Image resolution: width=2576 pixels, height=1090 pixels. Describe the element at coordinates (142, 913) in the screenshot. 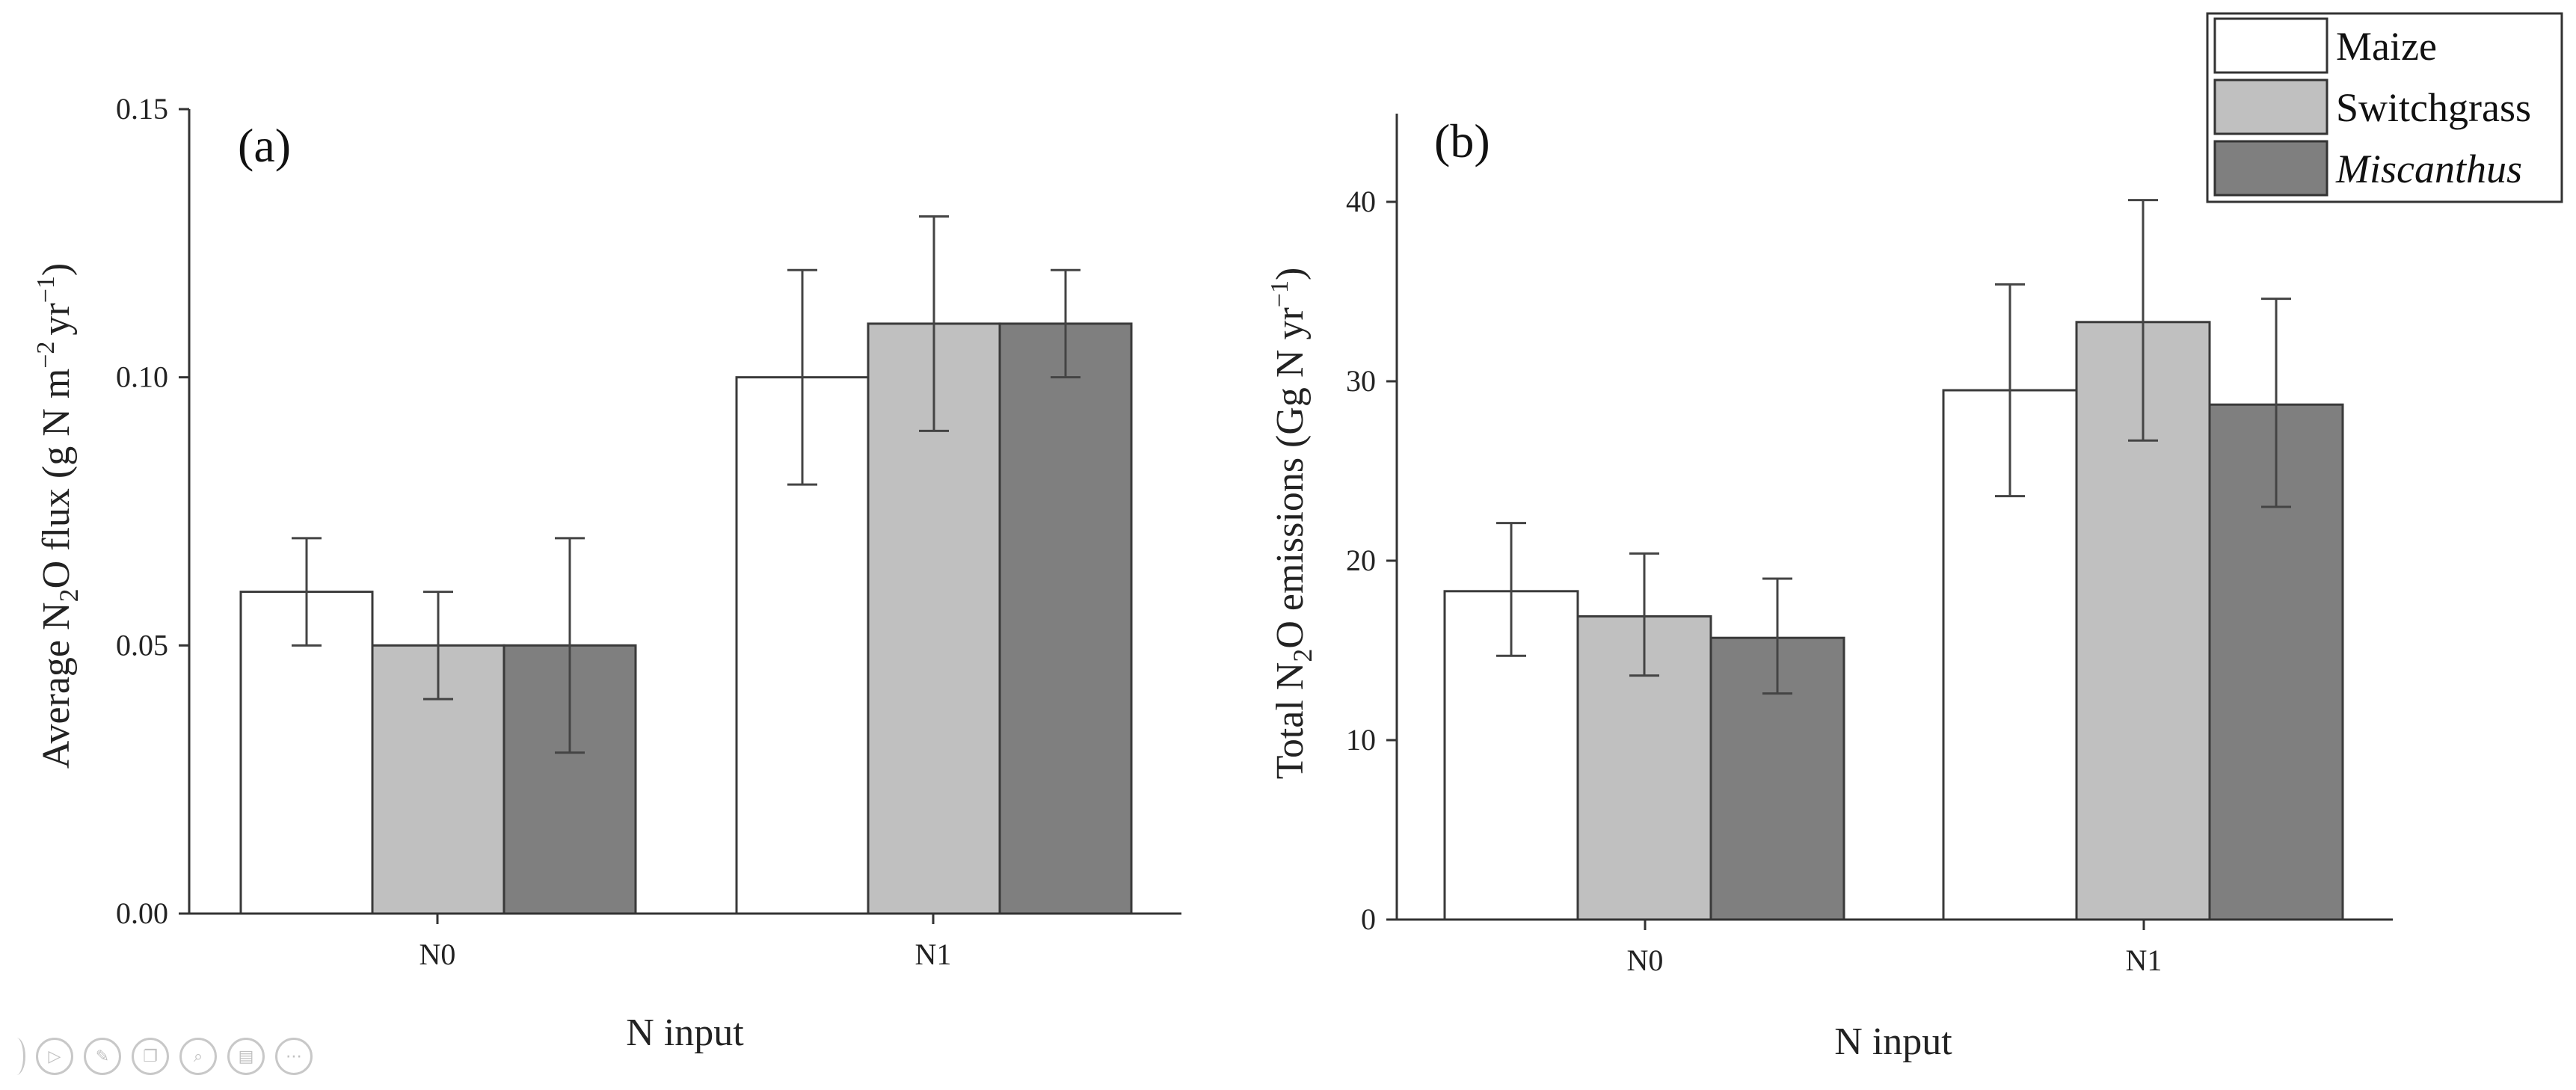

I see `panel-a-y-tick-label: 0.00` at that location.